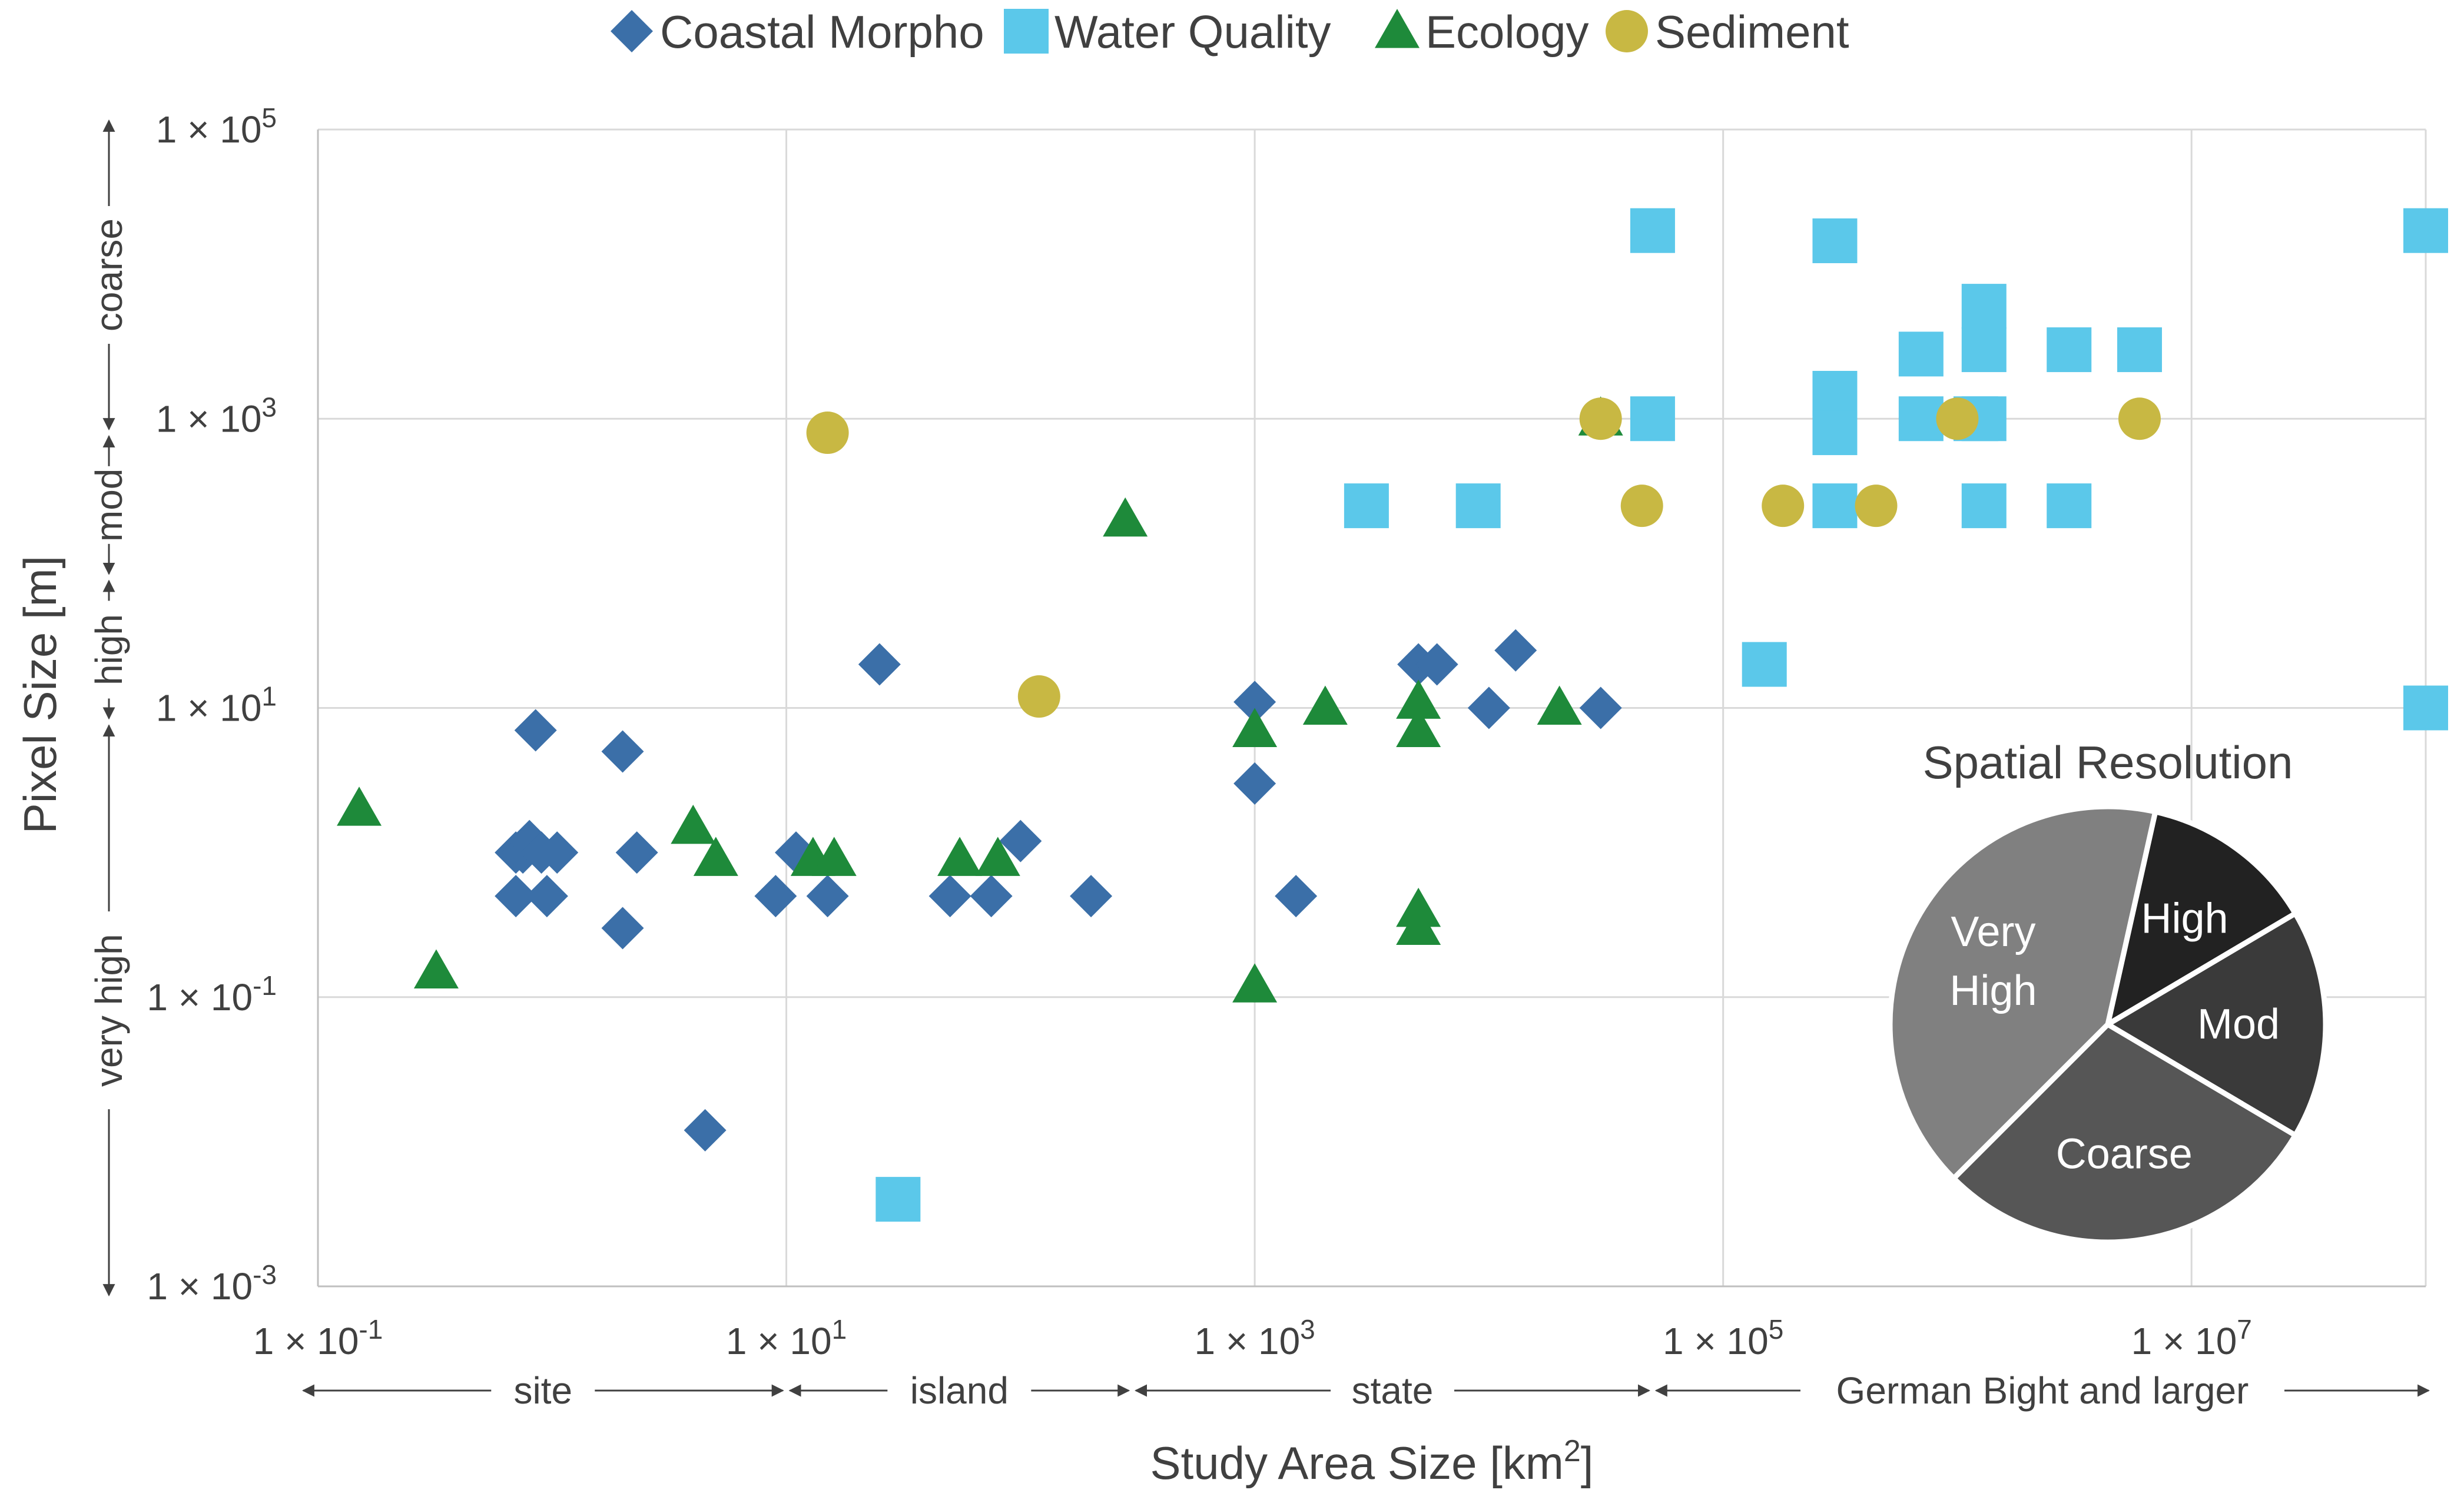 Image resolution: width=2464 pixels, height=1503 pixels. What do you see at coordinates (2191, 1338) in the screenshot?
I see `x-tick-label: 1 × 10⁷` at bounding box center [2191, 1338].